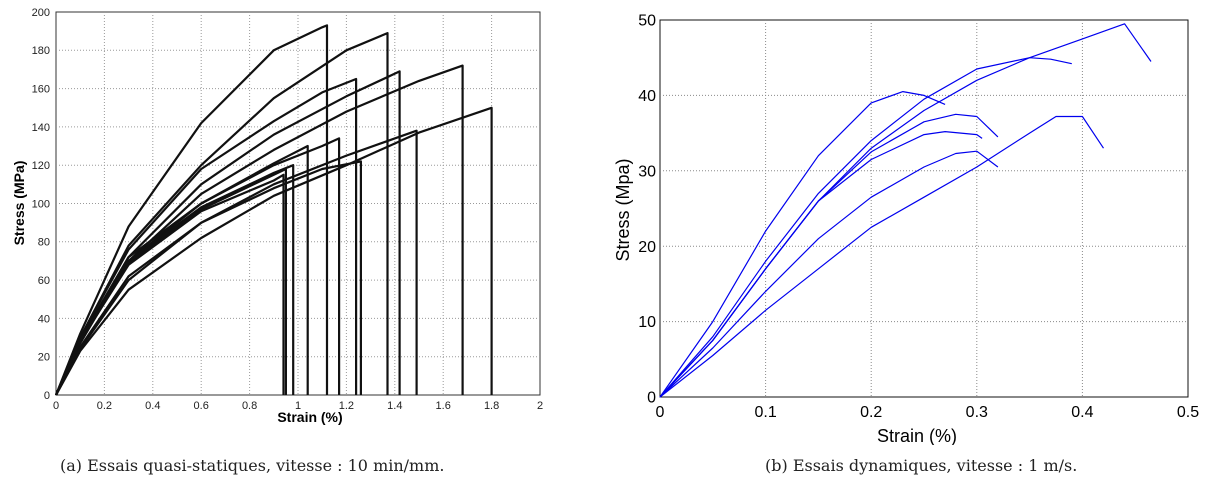 This screenshot has width=1210, height=491. Describe the element at coordinates (647, 247) in the screenshot. I see `y-tick-label-b: 20` at that location.